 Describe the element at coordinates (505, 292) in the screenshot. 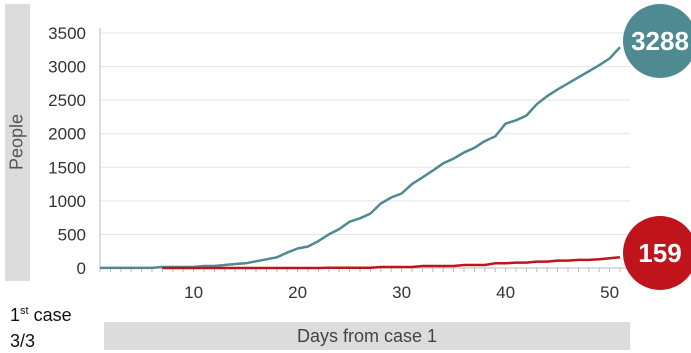

I see `x-tick-label: 40` at that location.